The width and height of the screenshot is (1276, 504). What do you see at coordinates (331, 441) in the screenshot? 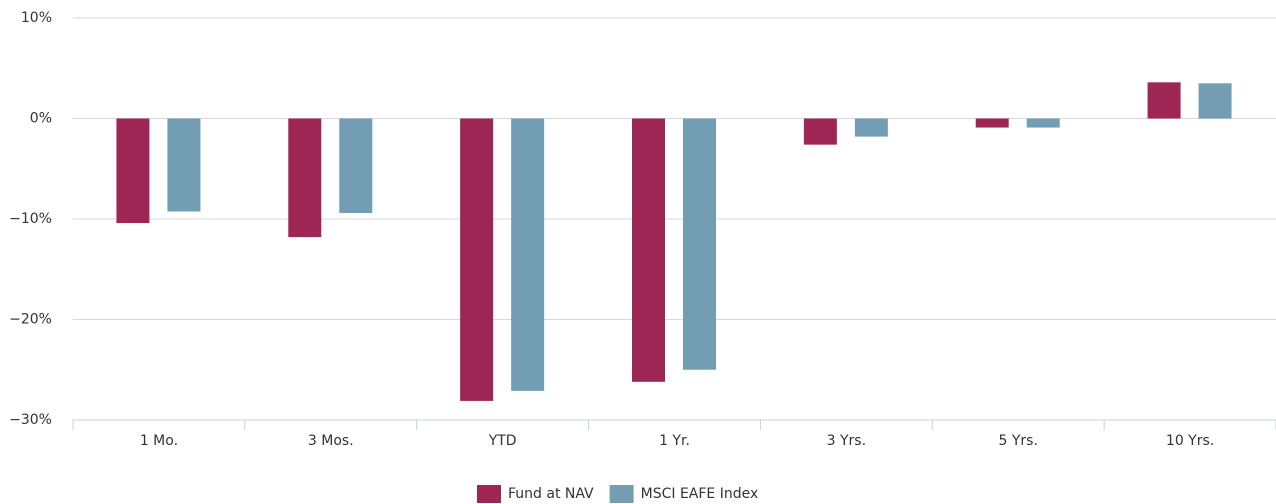
I see `x-tick-label: 3 Mos.` at bounding box center [331, 441].